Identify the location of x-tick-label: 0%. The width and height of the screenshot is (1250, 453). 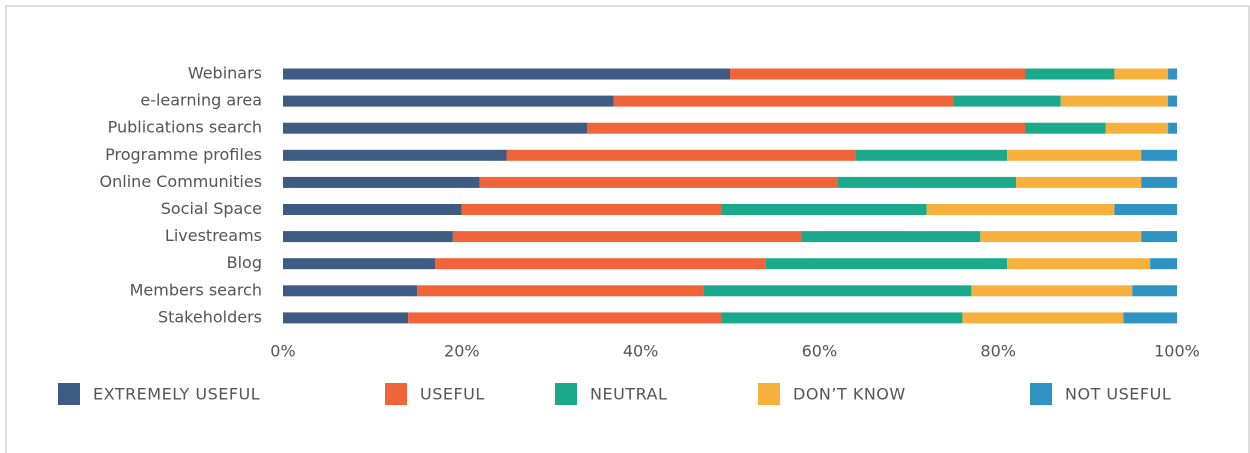
(282, 351).